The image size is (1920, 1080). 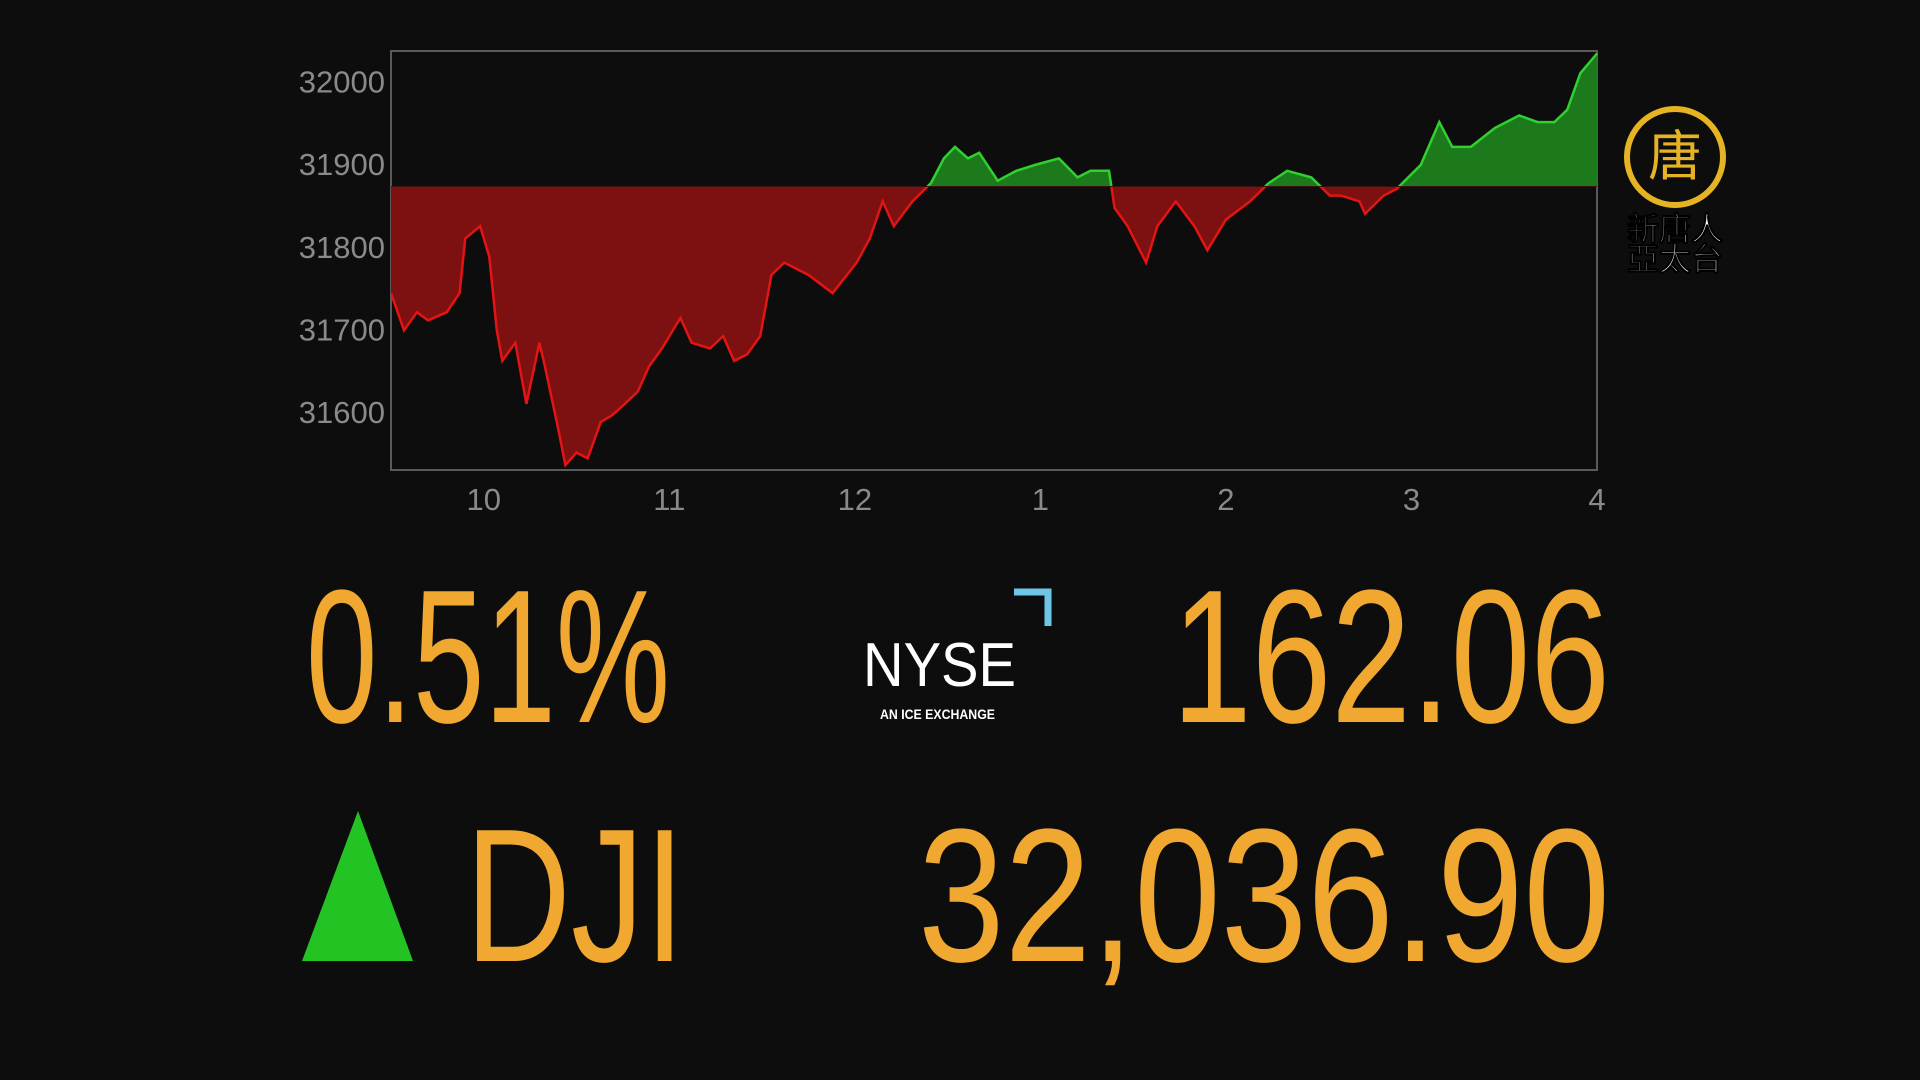 I want to click on percent-change: 0.51%, so click(x=488, y=657).